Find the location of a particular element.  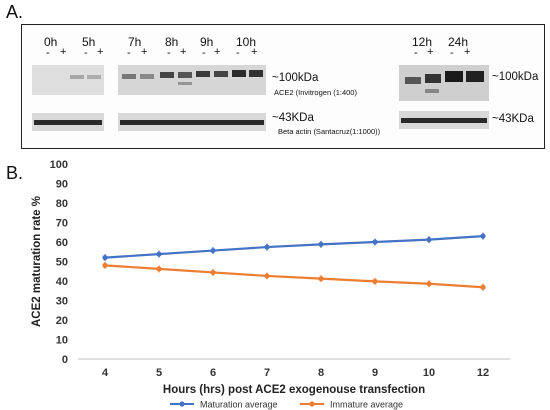

series-line-maturation is located at coordinates (294, 247).